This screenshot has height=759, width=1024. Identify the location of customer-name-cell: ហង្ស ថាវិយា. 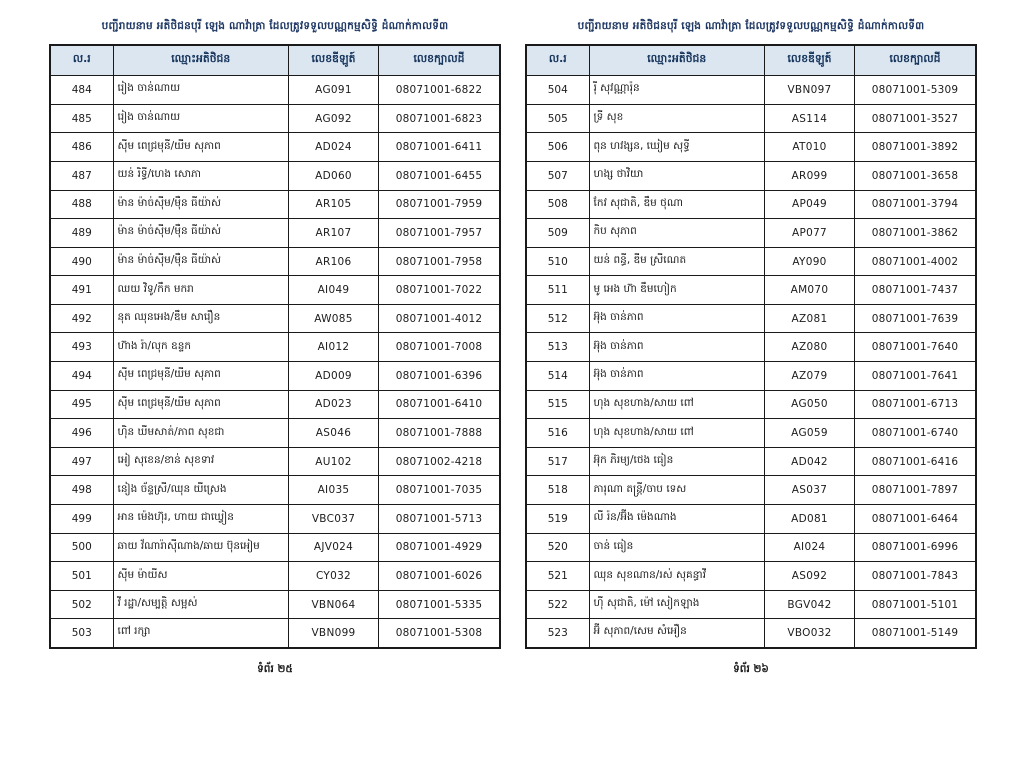
(676, 175).